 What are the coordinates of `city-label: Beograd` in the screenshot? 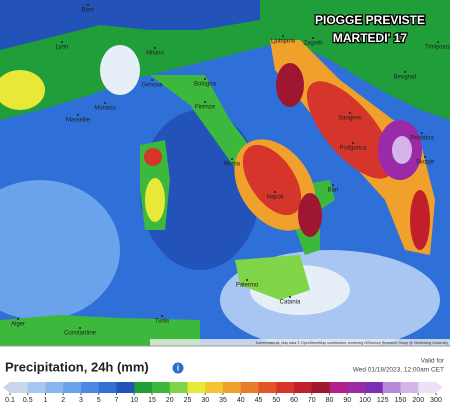 It's located at (405, 78).